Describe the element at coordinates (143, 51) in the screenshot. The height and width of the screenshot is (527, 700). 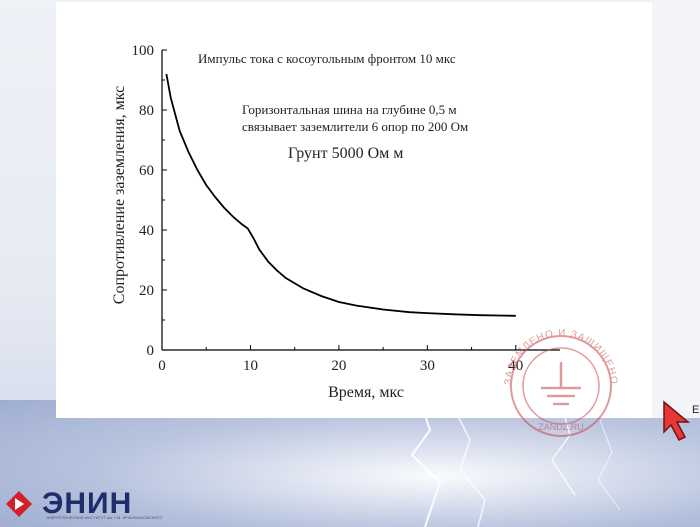
I see `y-tick-label: 100` at that location.